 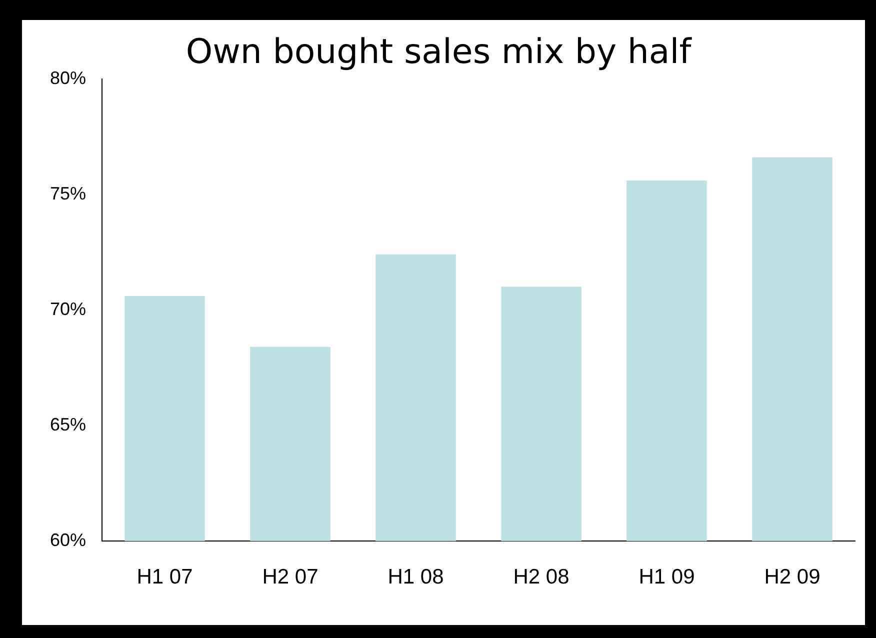 I want to click on x-tick-label: H1 08, so click(x=416, y=576).